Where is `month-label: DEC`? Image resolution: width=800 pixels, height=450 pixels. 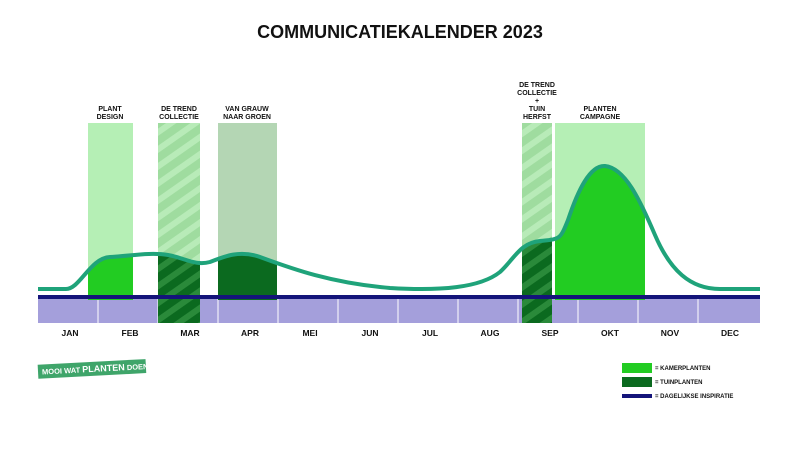
month-label: DEC is located at coordinates (730, 333).